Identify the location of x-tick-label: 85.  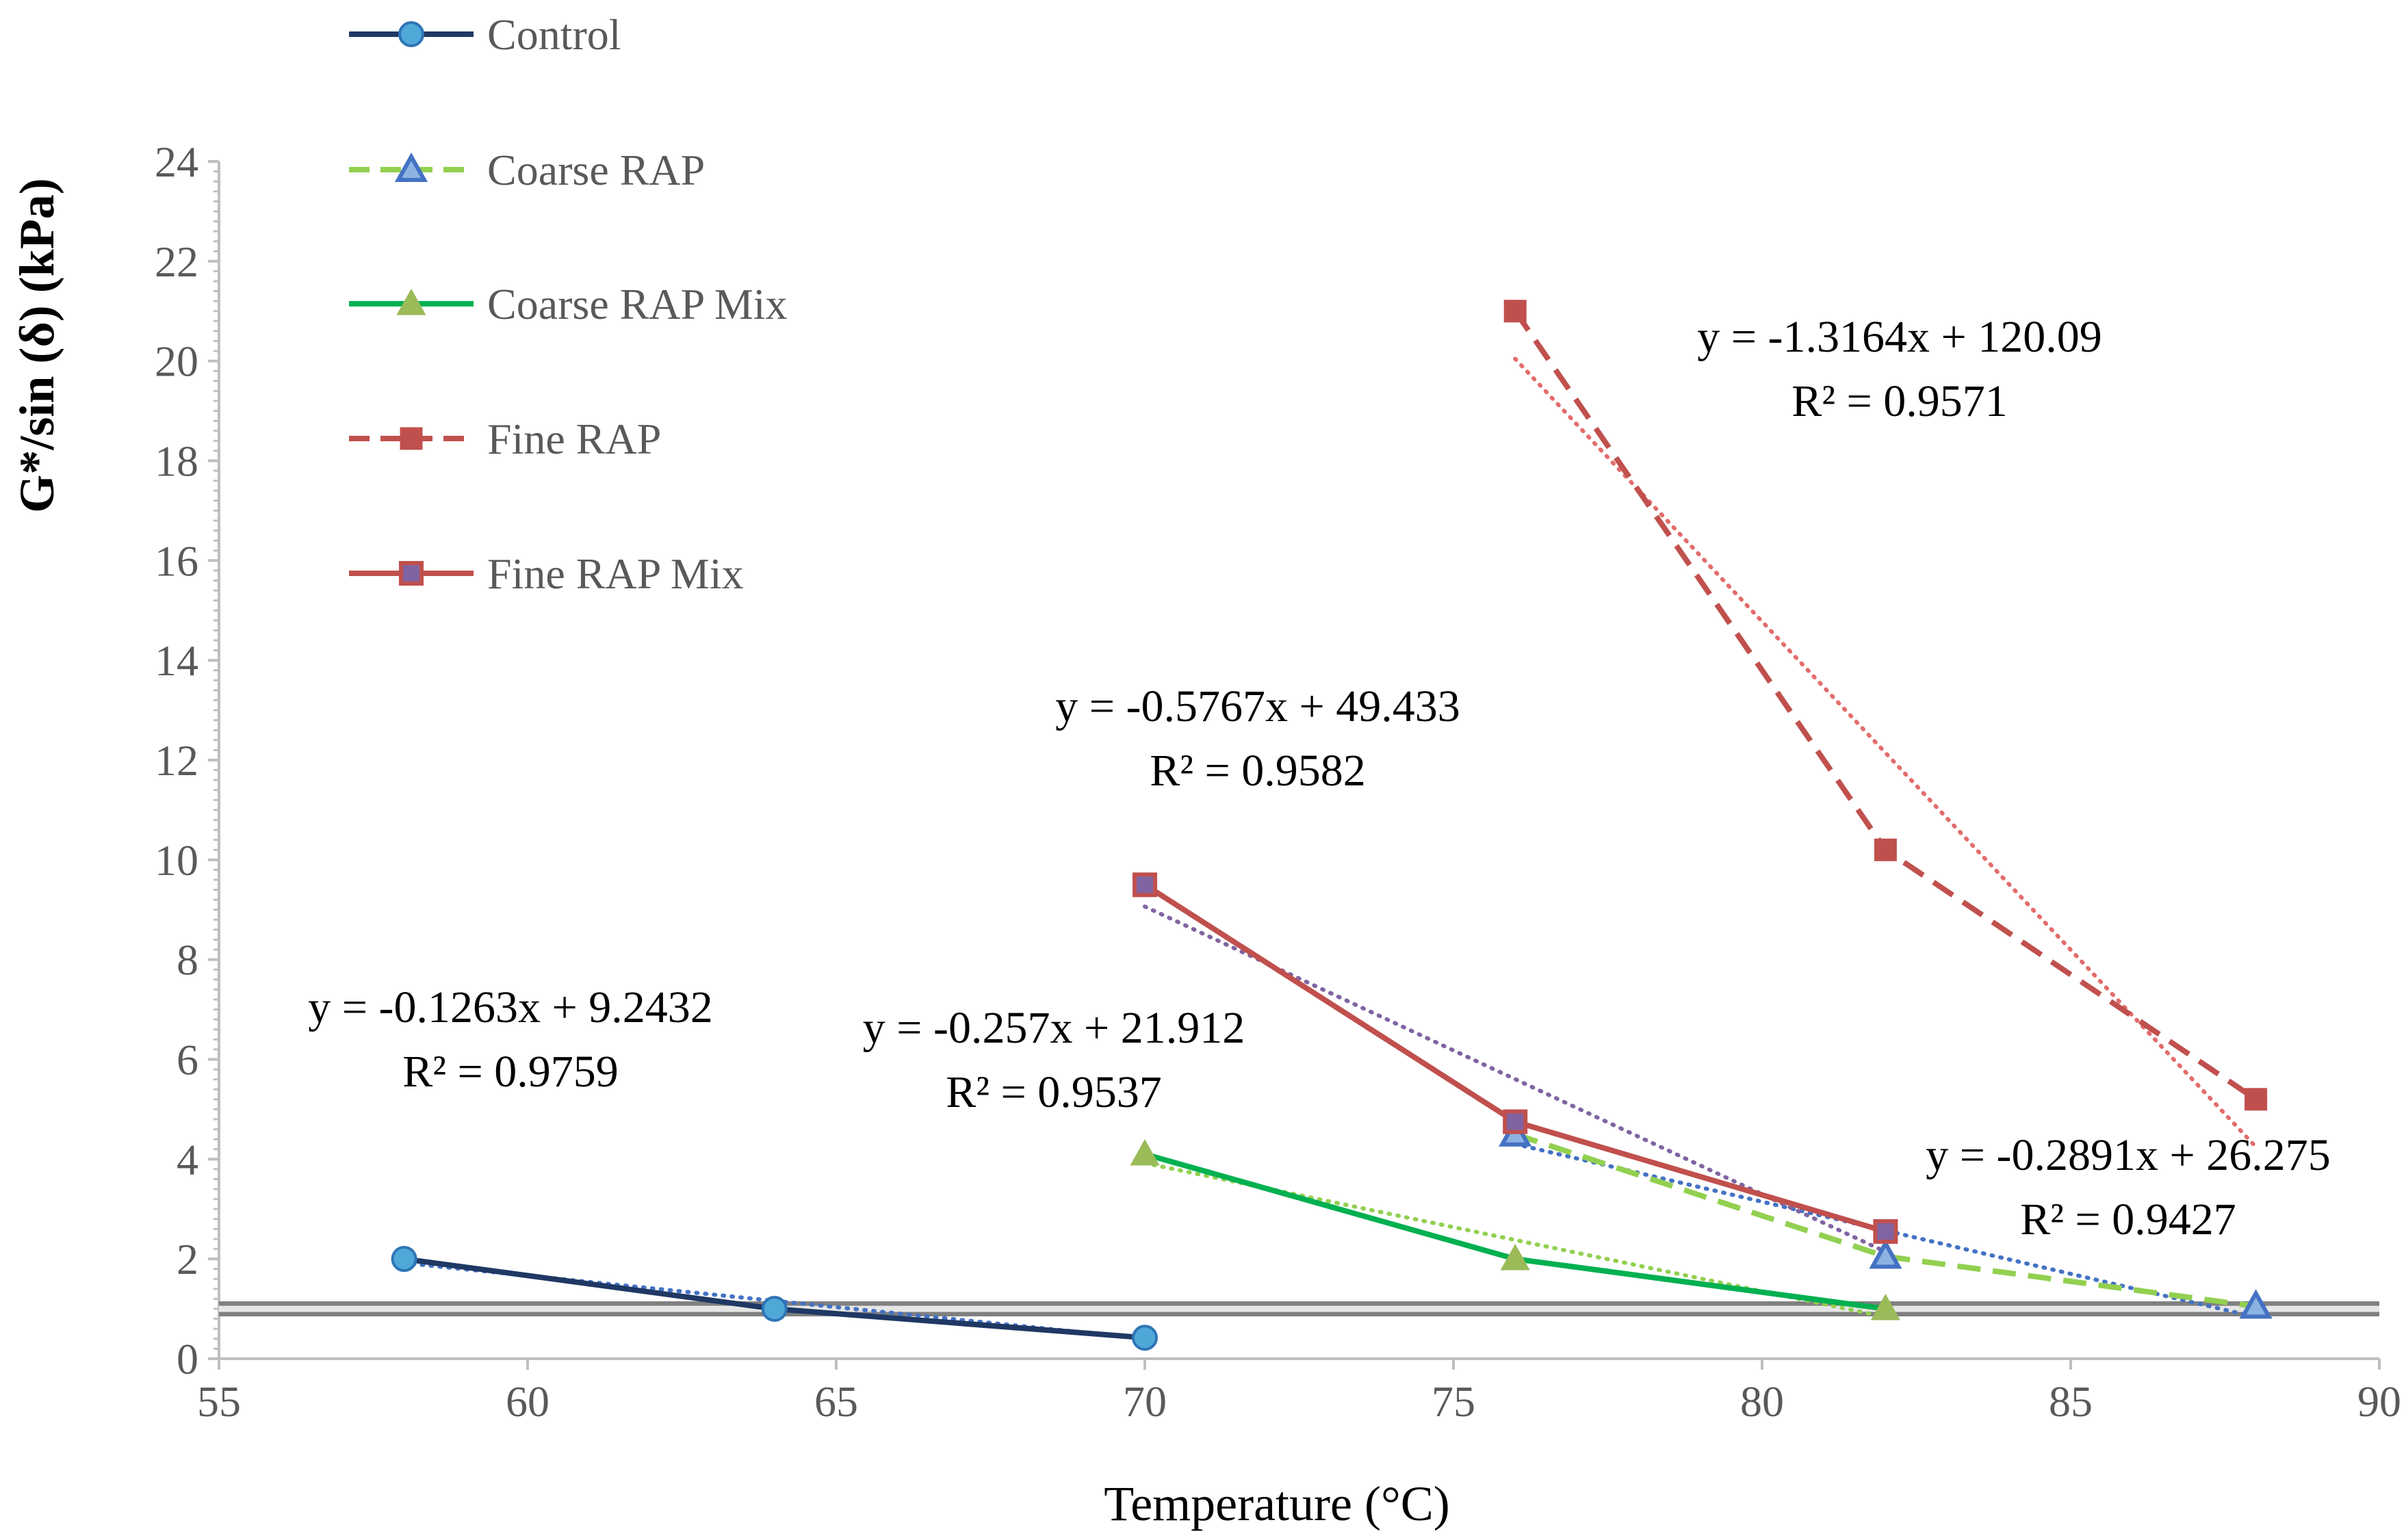
(2071, 1401).